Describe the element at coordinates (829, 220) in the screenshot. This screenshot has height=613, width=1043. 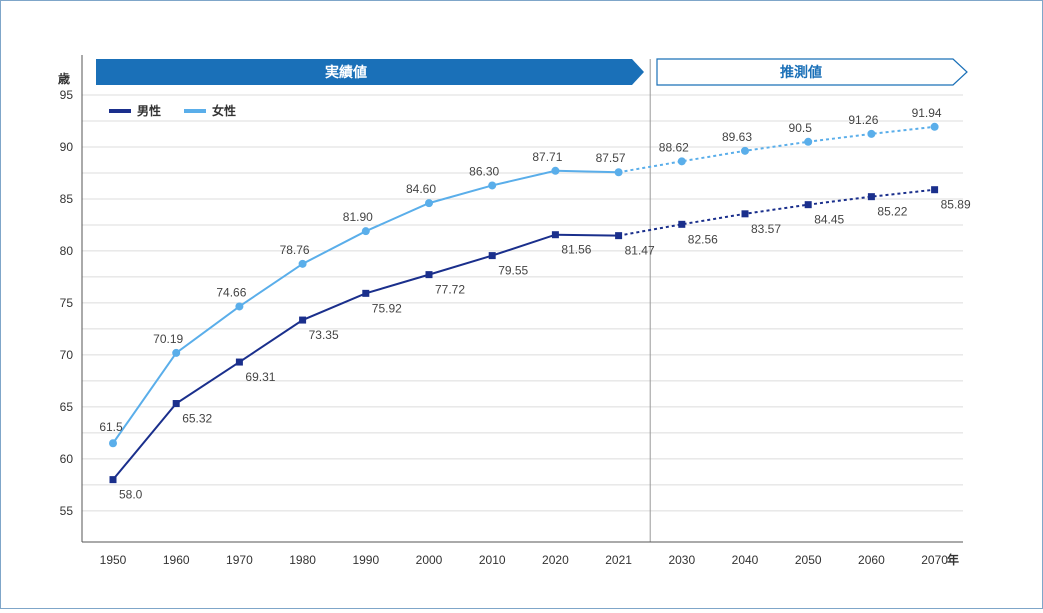
I see `data-label: 84.45` at that location.